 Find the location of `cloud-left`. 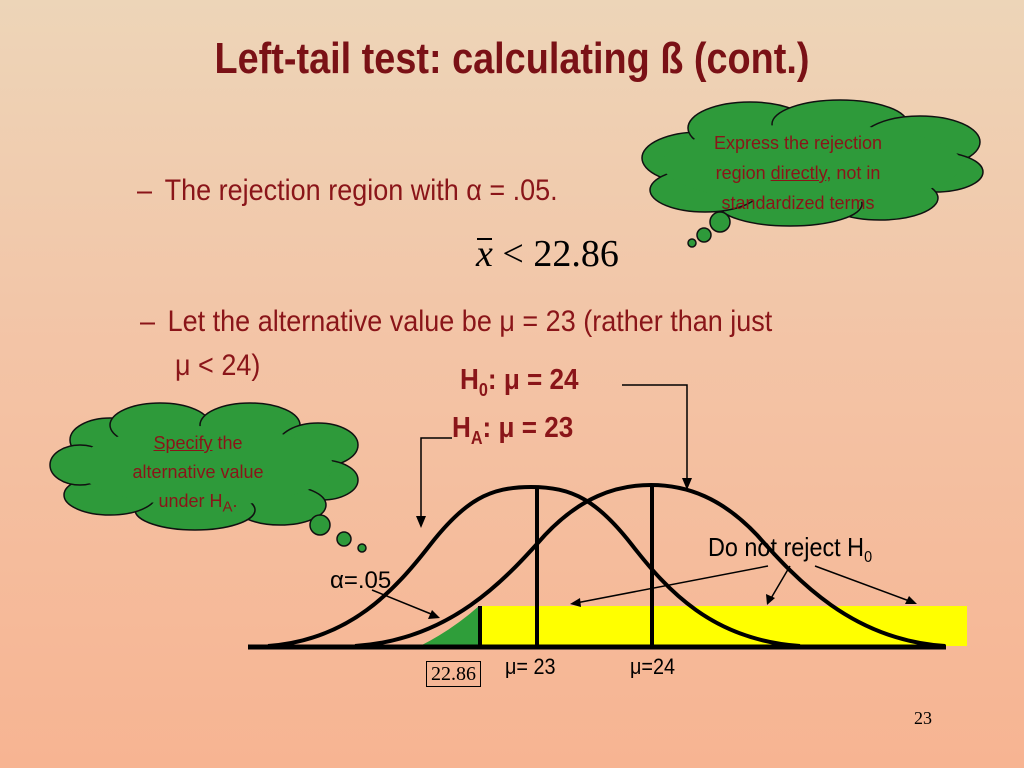

cloud-left is located at coordinates (208, 477).